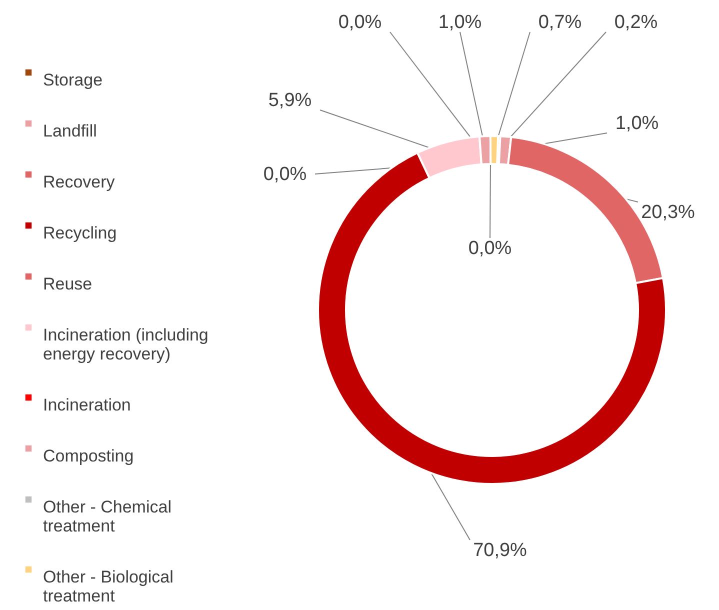 This screenshot has height=610, width=719. I want to click on legend-label: Incineration (including energy recovery), so click(125, 345).